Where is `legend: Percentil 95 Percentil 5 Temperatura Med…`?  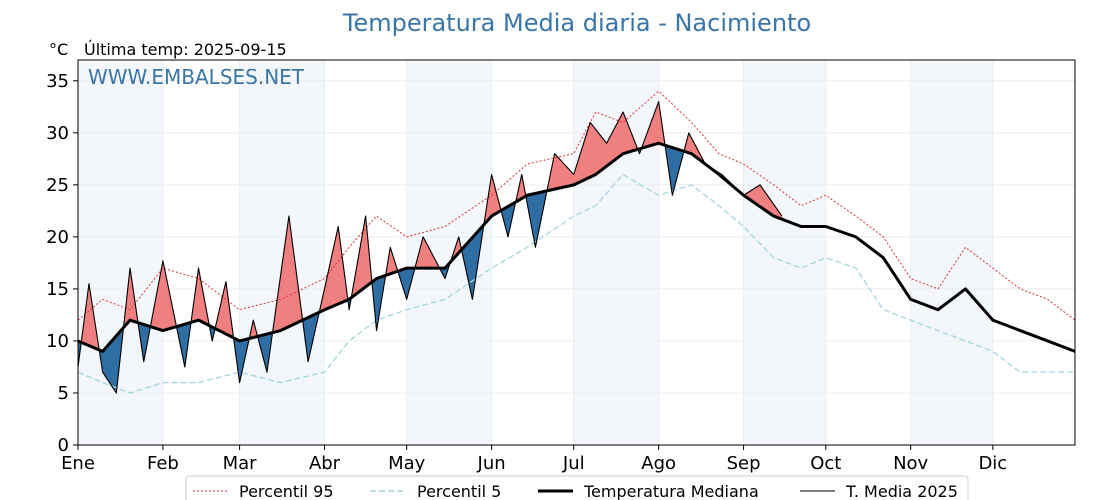
legend: Percentil 95 Percentil 5 Temperatura Med… is located at coordinates (577, 487).